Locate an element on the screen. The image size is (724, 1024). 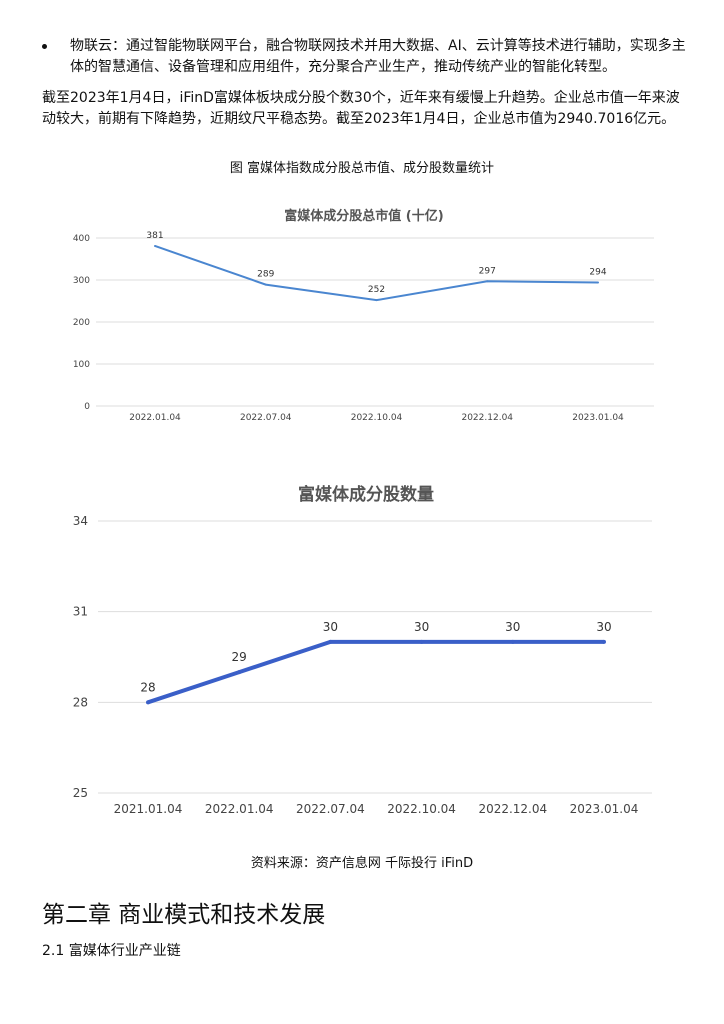
data-label: 381 is located at coordinates (154, 236).